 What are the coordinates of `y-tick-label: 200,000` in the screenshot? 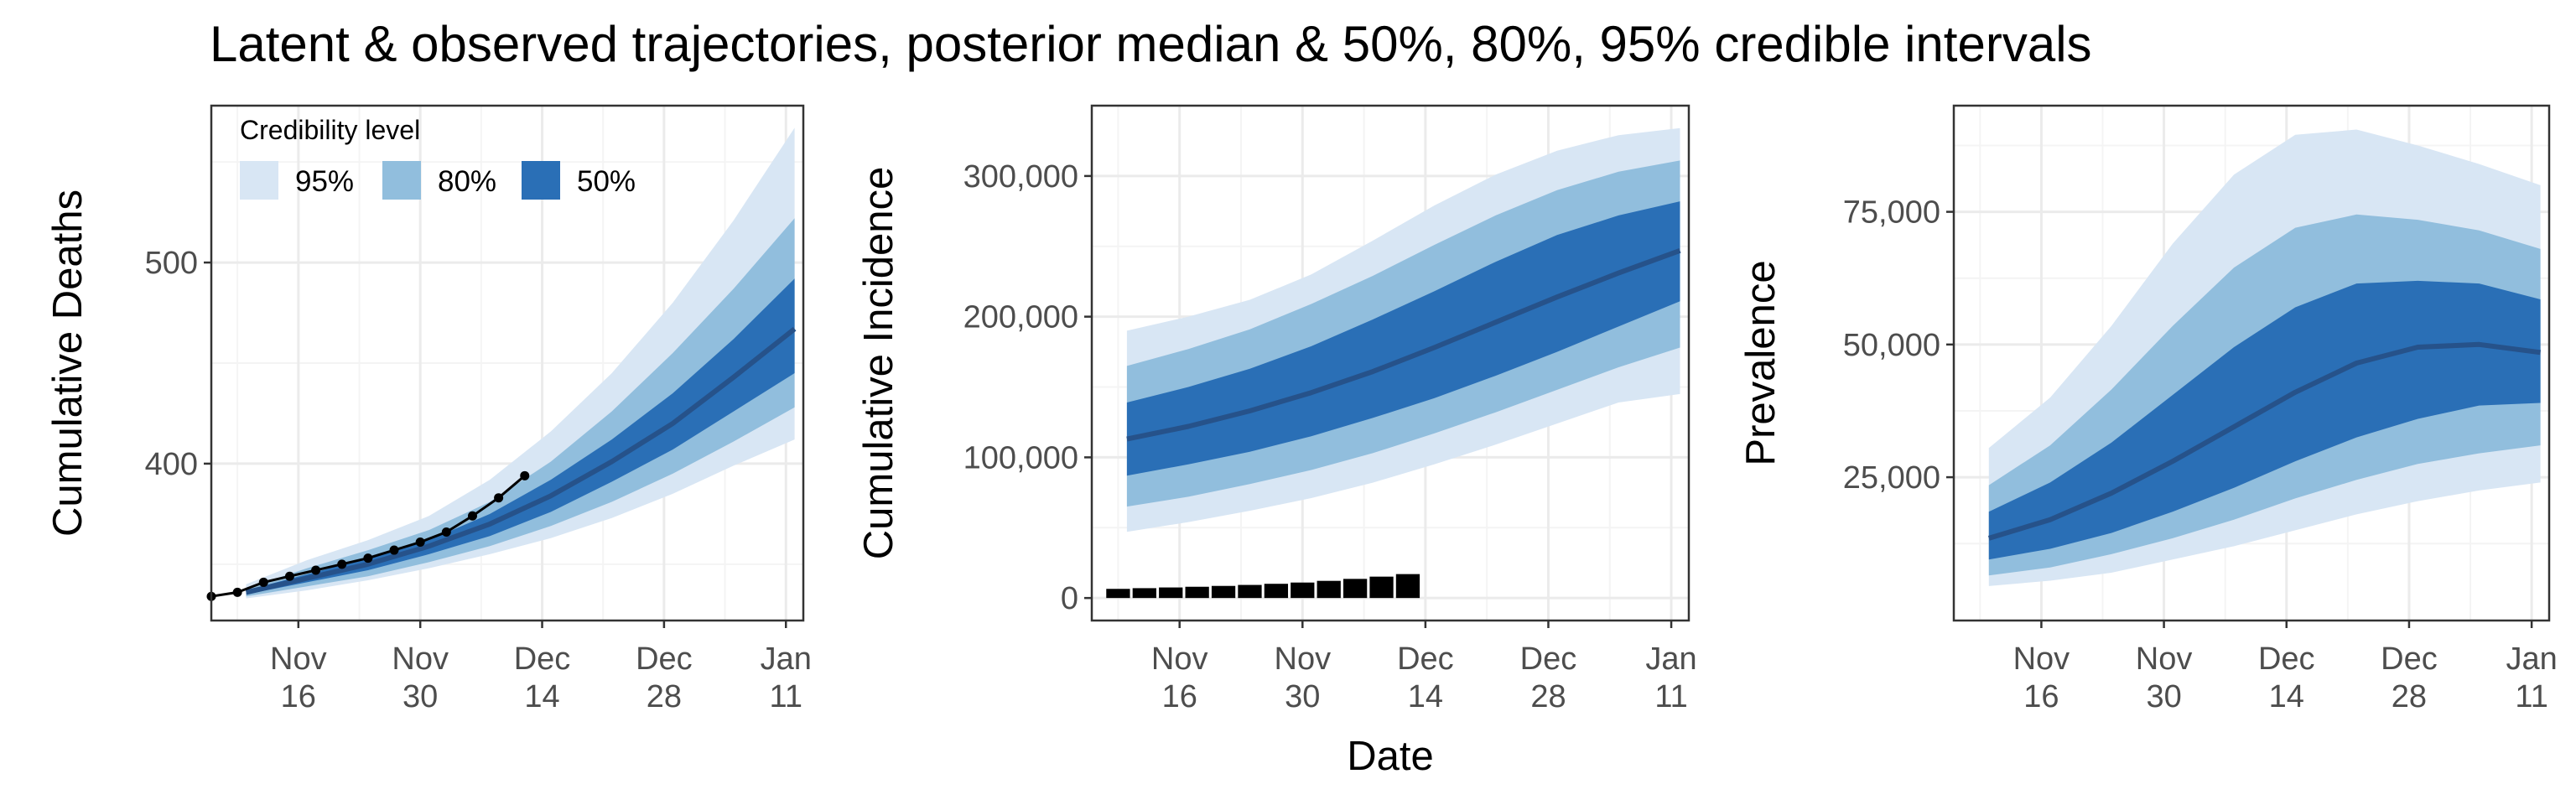 It's located at (1020, 317).